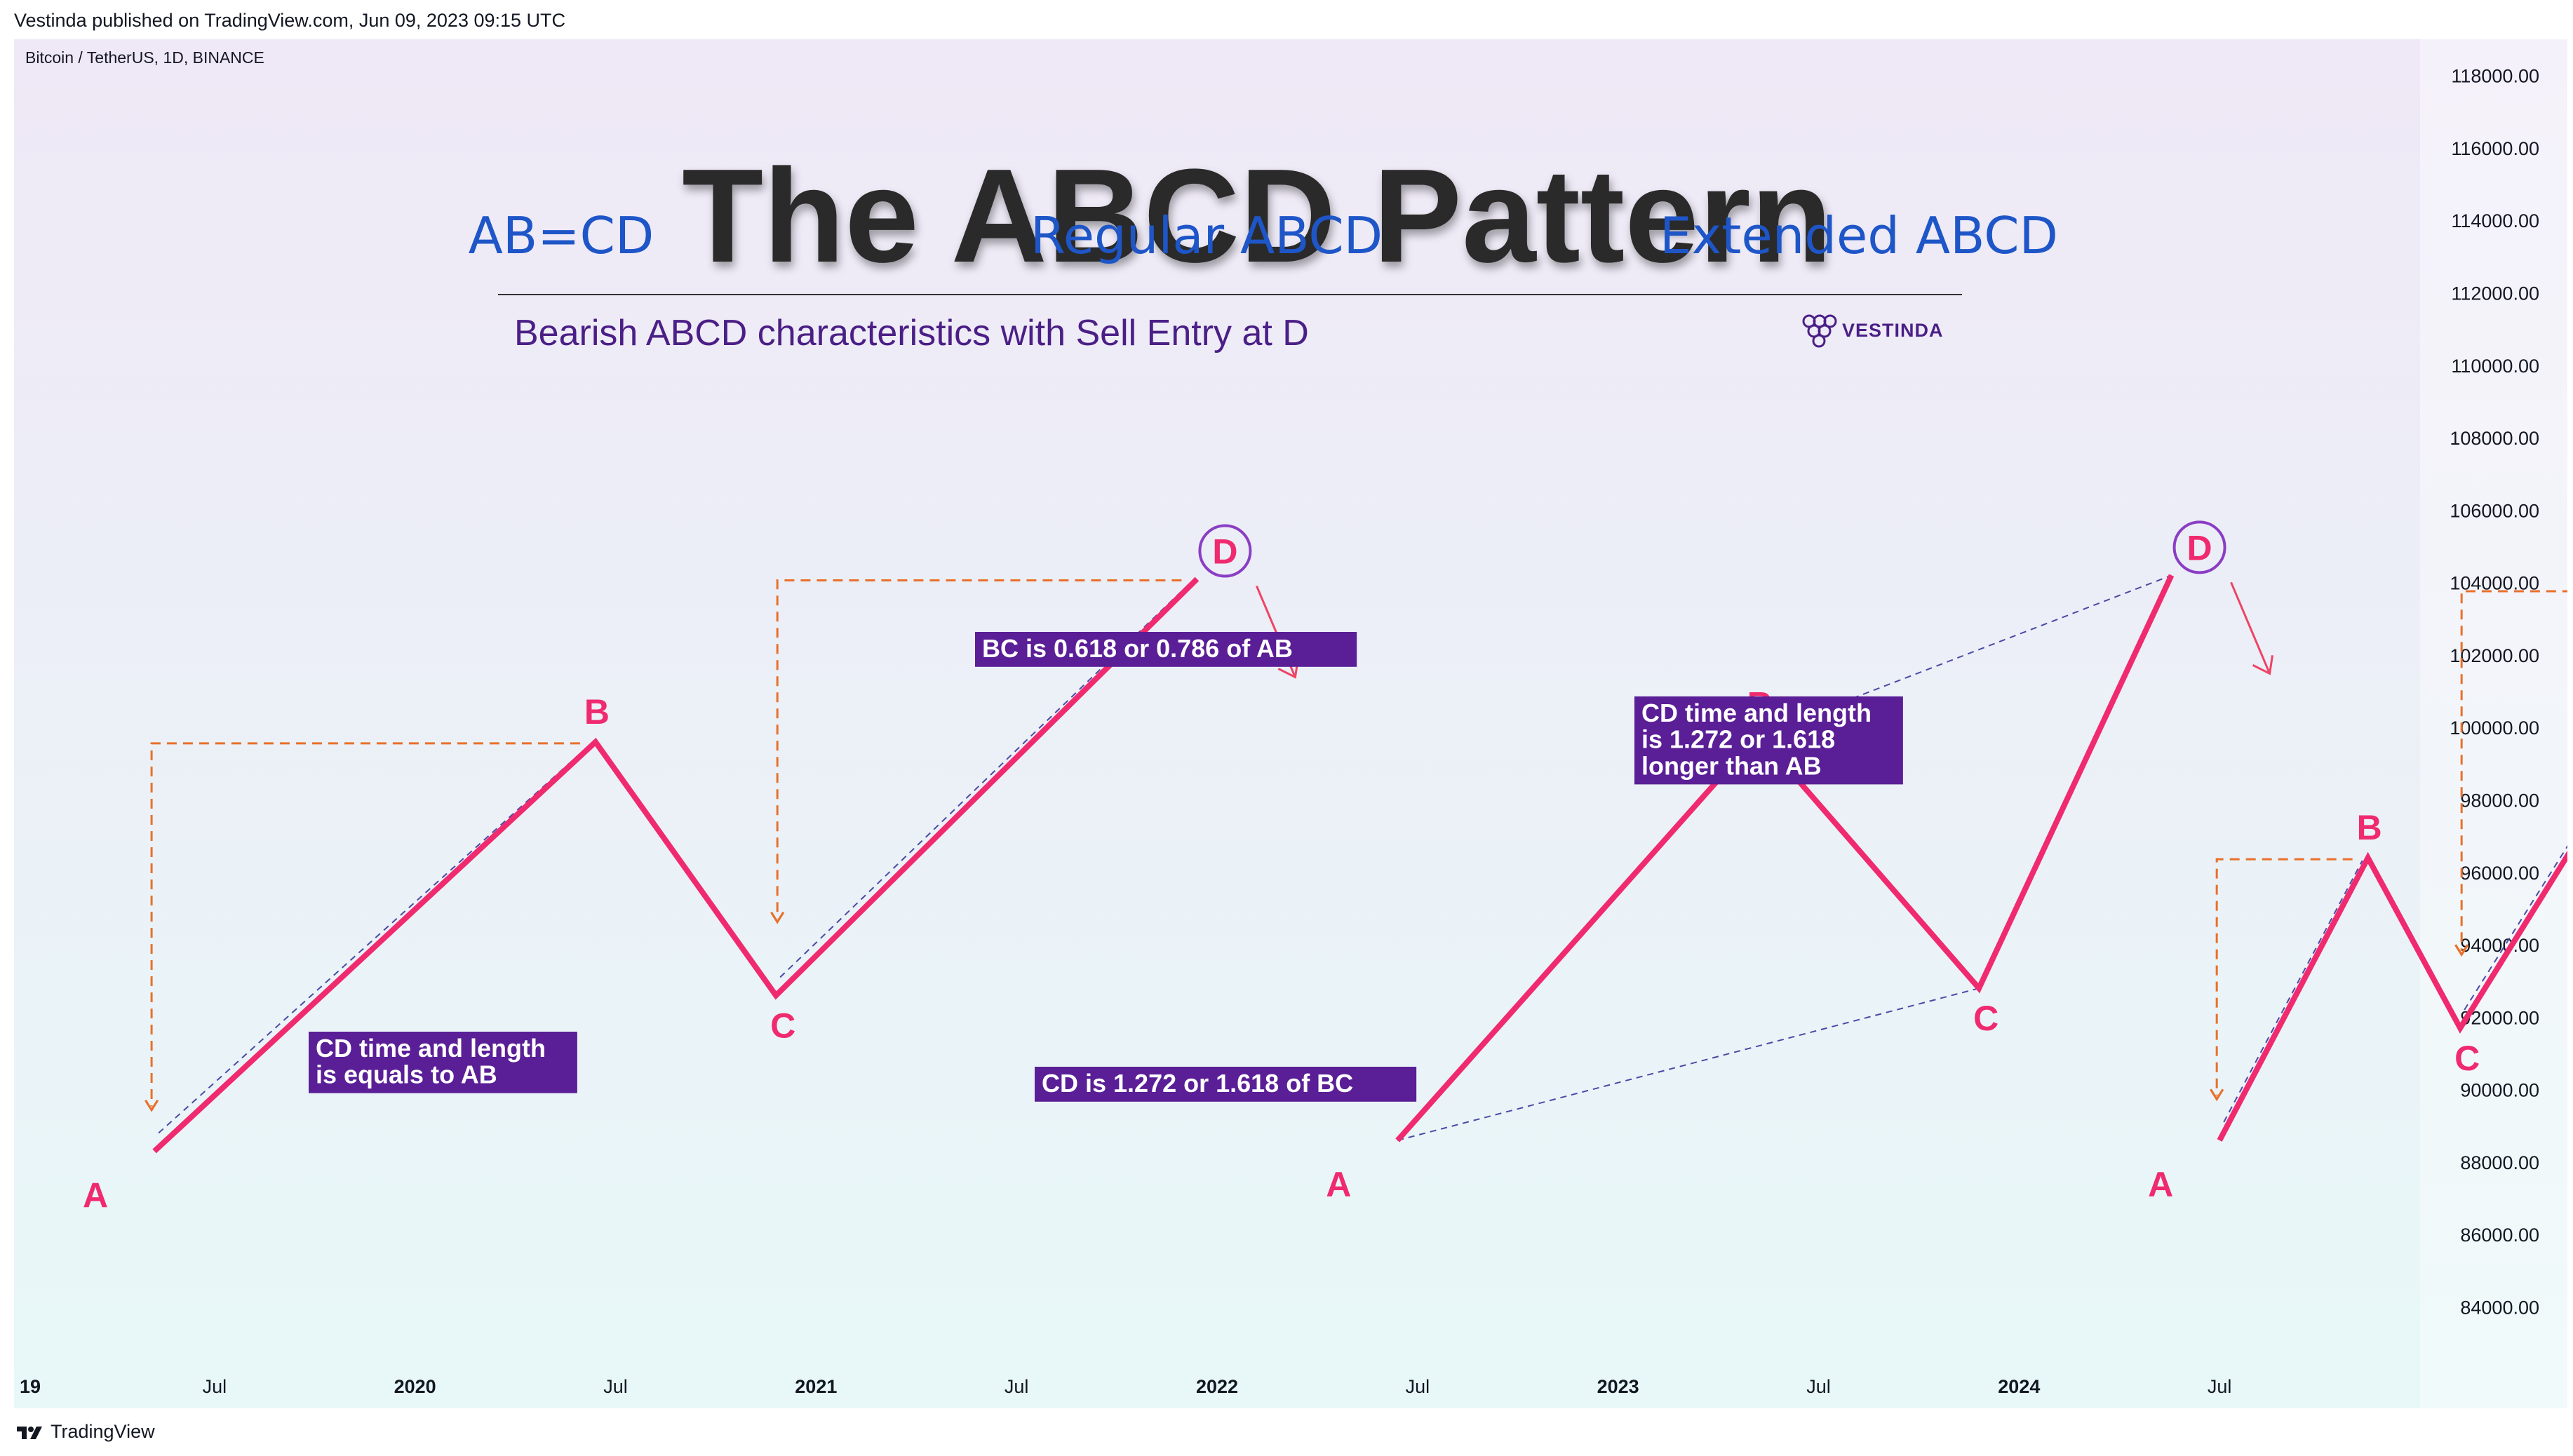 The width and height of the screenshot is (2573, 1456). What do you see at coordinates (2499, 1090) in the screenshot?
I see `price-tick-label: 90000.00` at bounding box center [2499, 1090].